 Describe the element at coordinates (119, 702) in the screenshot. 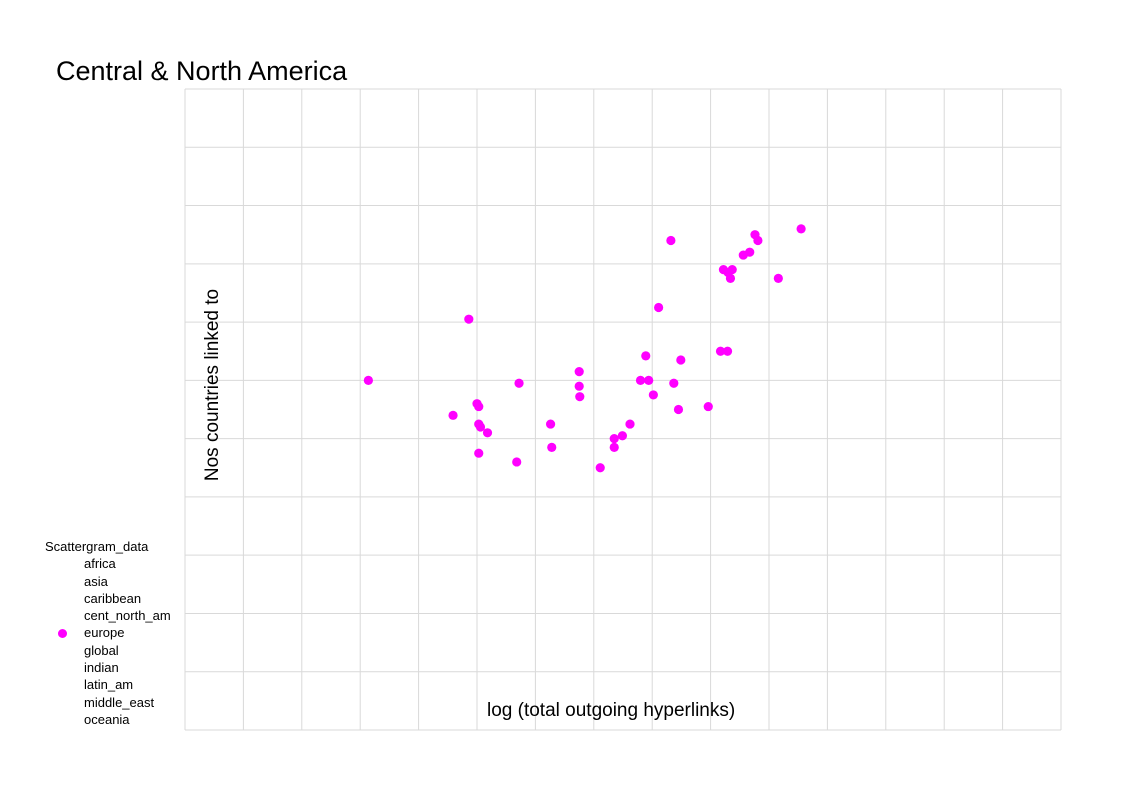

I see `legend-label: middle_east` at that location.